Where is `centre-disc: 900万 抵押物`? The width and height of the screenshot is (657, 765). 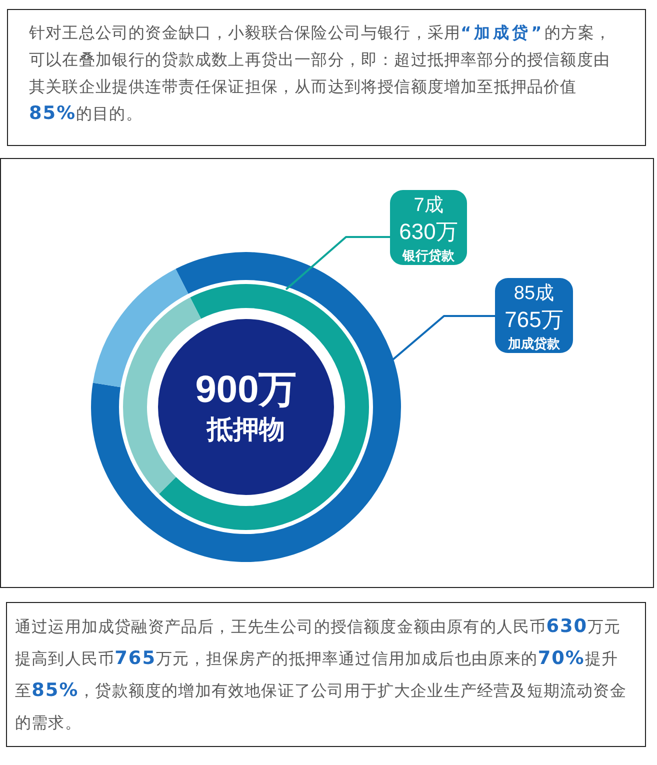 centre-disc: 900万 抵押物 is located at coordinates (246, 407).